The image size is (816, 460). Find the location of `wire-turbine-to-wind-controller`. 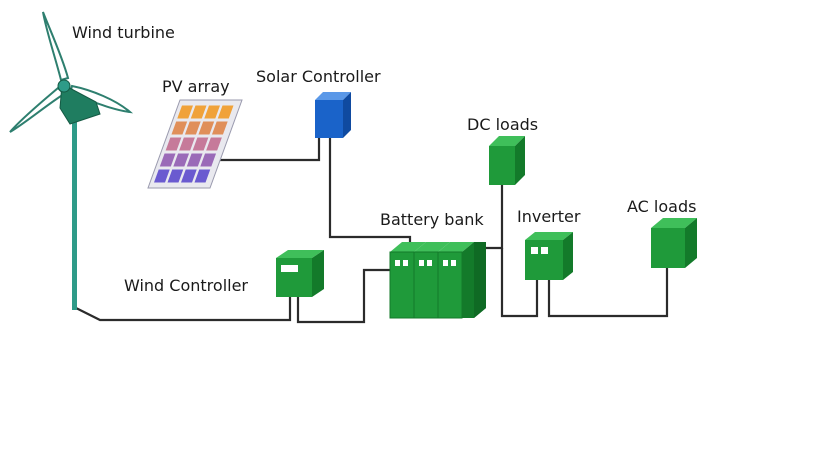

wire-turbine-to-wind-controller is located at coordinates (183, 309).